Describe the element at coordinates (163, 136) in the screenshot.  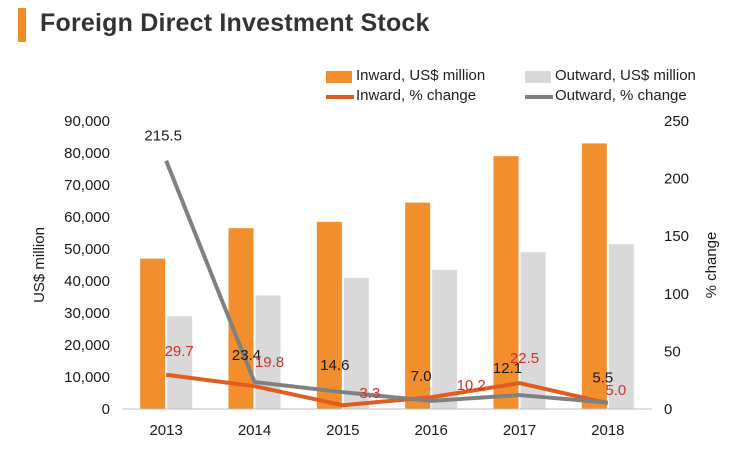
I see `data-label-outward: 215.5` at that location.